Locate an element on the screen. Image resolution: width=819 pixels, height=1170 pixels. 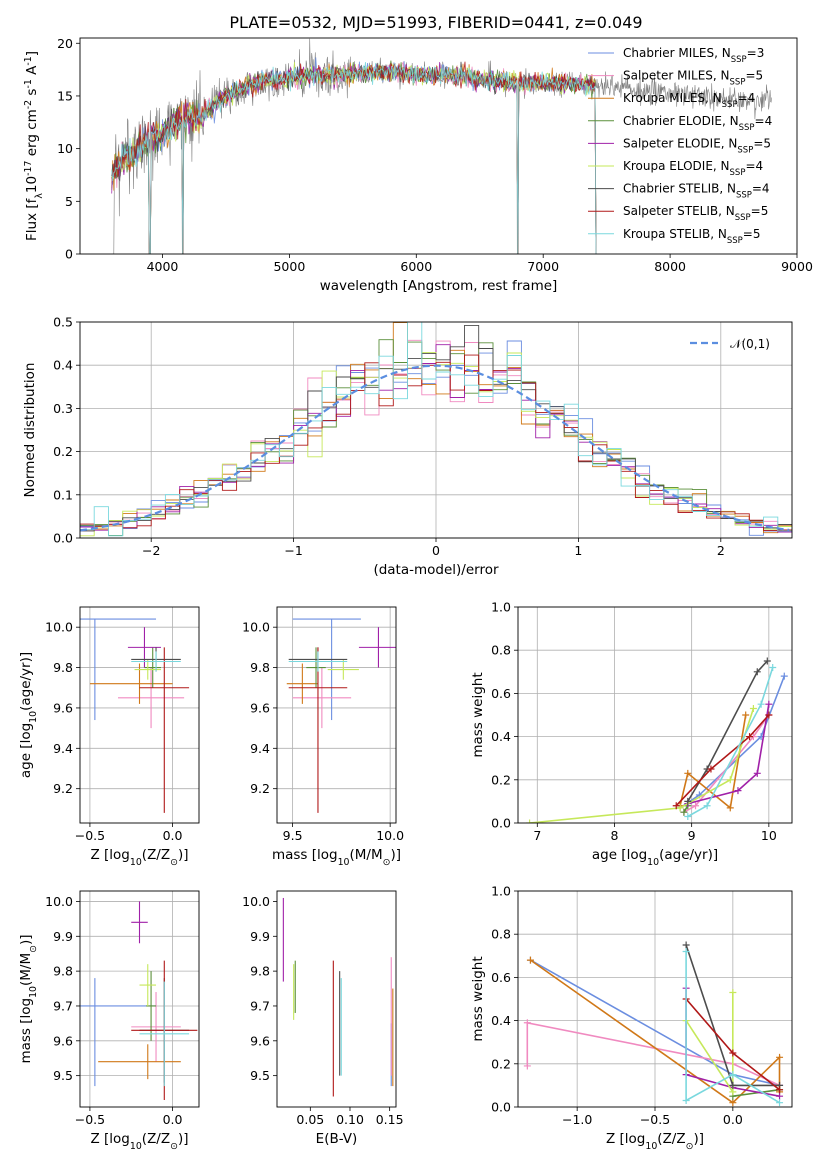
errorbar-kroupa-stelib is located at coordinates (318, 661).